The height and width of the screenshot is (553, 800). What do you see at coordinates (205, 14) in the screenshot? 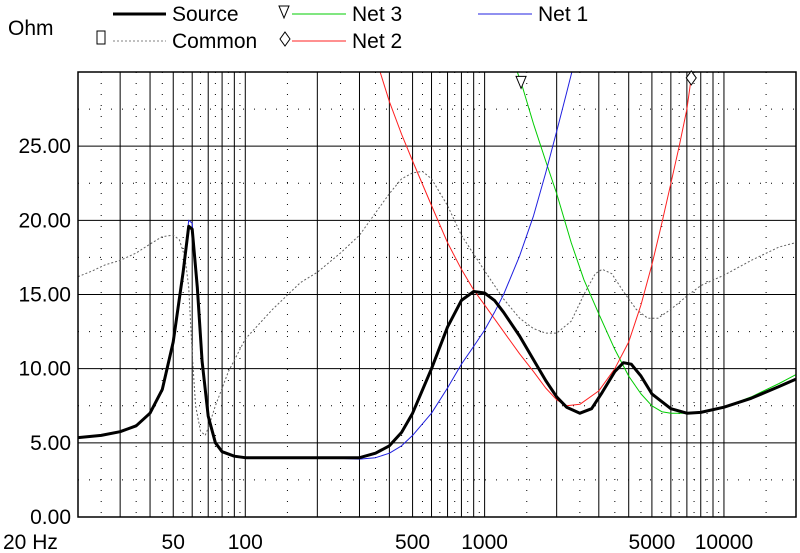
I see `legend-label-source: Source` at bounding box center [205, 14].